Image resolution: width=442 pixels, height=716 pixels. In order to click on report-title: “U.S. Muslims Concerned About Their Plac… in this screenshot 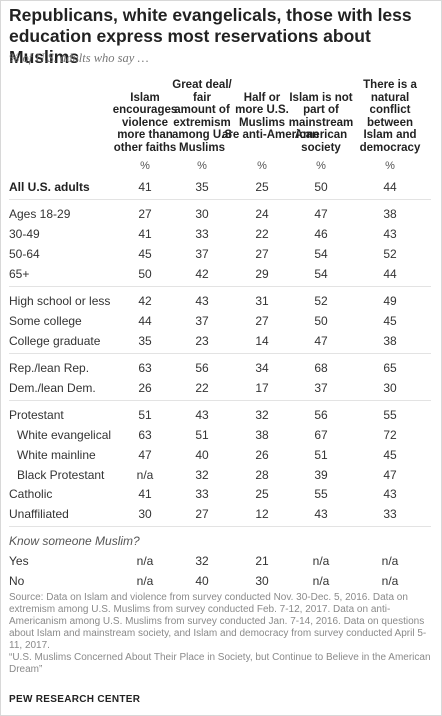, I will do `click(220, 663)`.